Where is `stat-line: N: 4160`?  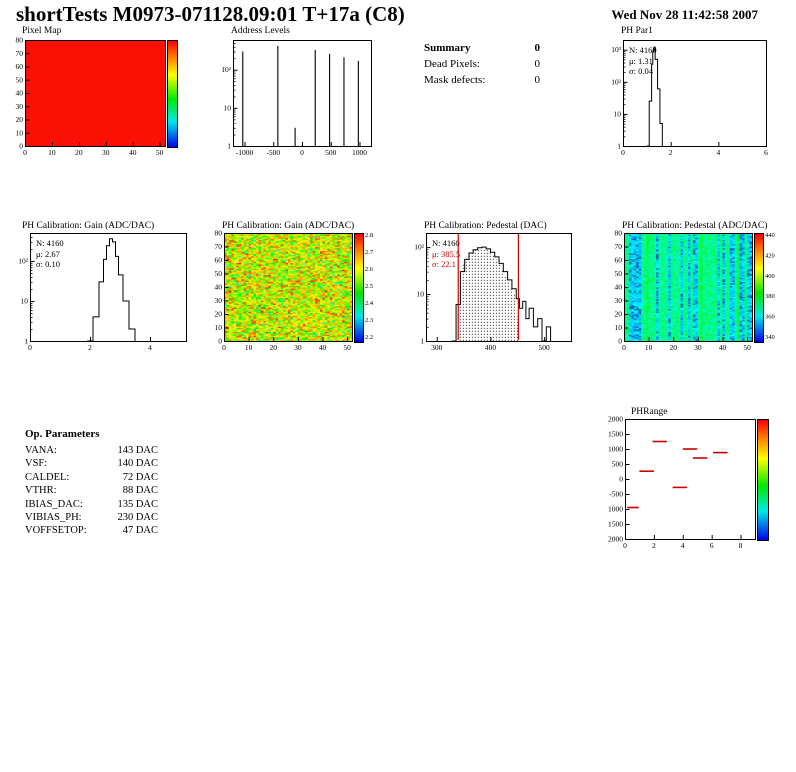
stat-line: N: 4160 is located at coordinates (643, 50).